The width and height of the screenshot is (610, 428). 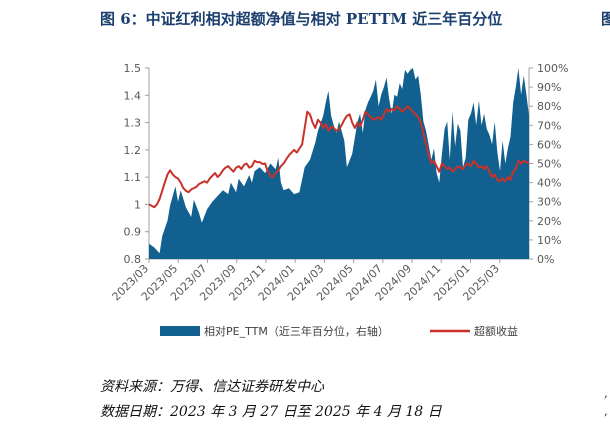 I want to click on y-left-tick-label: 1.4, so click(x=133, y=95).